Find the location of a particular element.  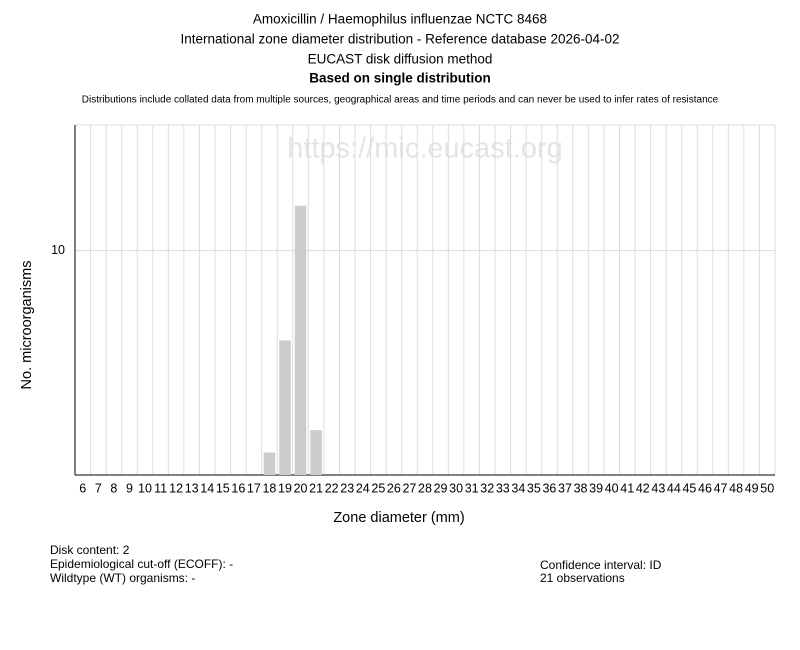

x-tick-label: 24 is located at coordinates (363, 488).